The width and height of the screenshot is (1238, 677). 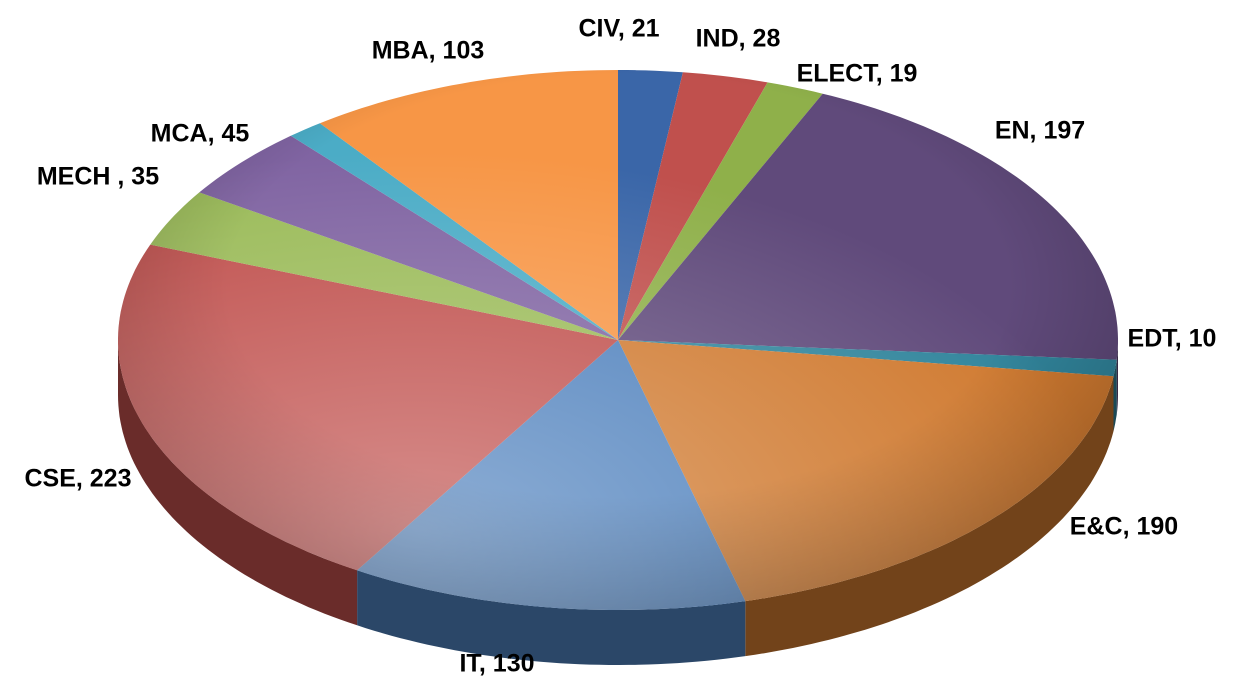 What do you see at coordinates (618, 29) in the screenshot?
I see `data-label: CIV, 21` at bounding box center [618, 29].